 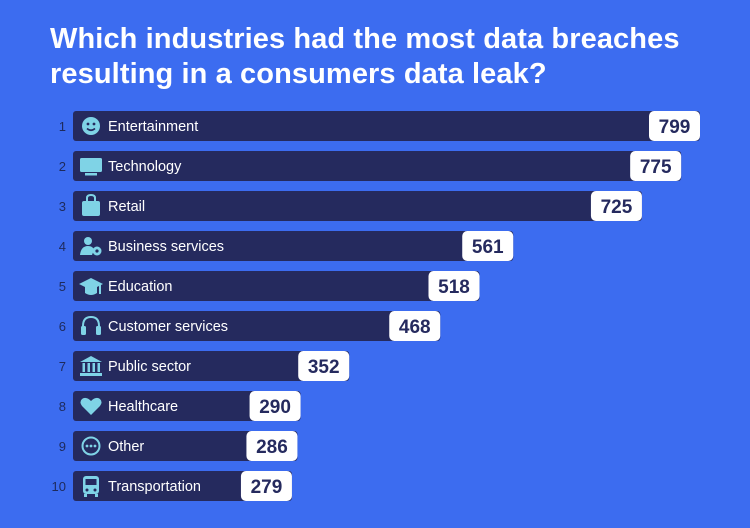 What do you see at coordinates (62, 446) in the screenshot?
I see `rank-label: 9` at bounding box center [62, 446].